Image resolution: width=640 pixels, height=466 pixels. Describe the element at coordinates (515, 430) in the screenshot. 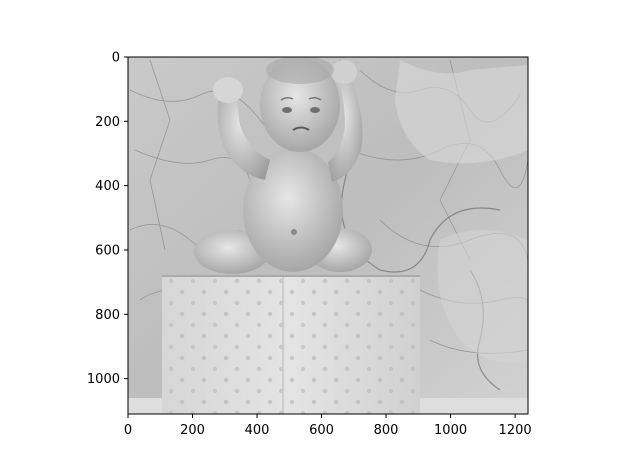

I see `x-tick-label: 1200` at that location.